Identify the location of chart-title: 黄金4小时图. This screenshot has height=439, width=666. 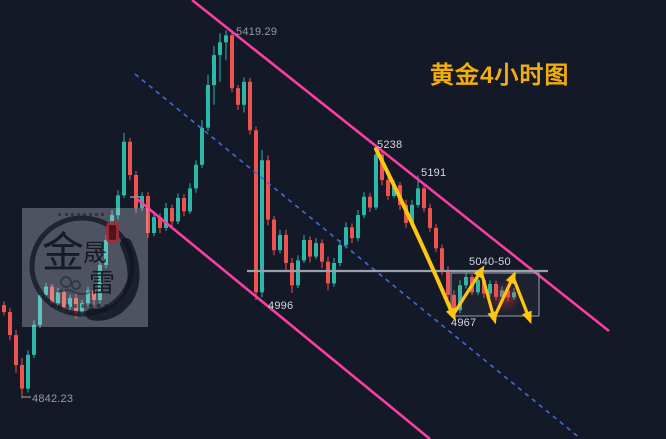
(500, 75).